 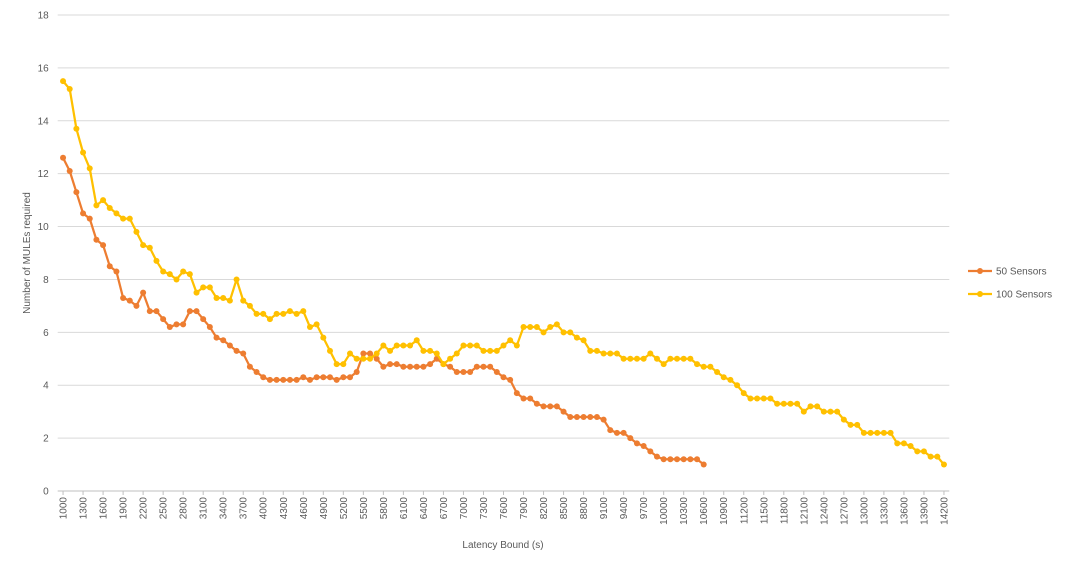 What do you see at coordinates (744, 511) in the screenshot?
I see `x-tick-label: 11200` at bounding box center [744, 511].